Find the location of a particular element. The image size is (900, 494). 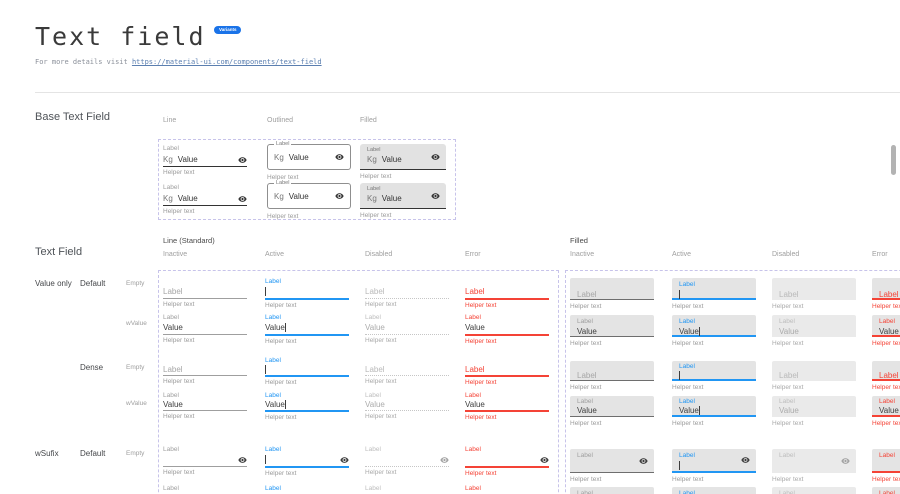

base-outlined-field: Label Kg Value Helper text is located at coordinates (309, 161).